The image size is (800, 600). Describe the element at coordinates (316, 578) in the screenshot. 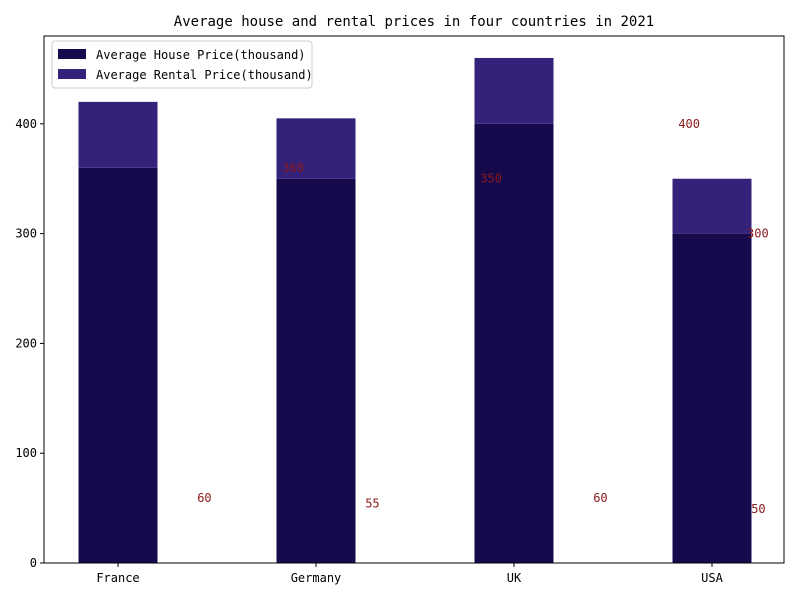

I see `x-tick-label: Germany` at that location.